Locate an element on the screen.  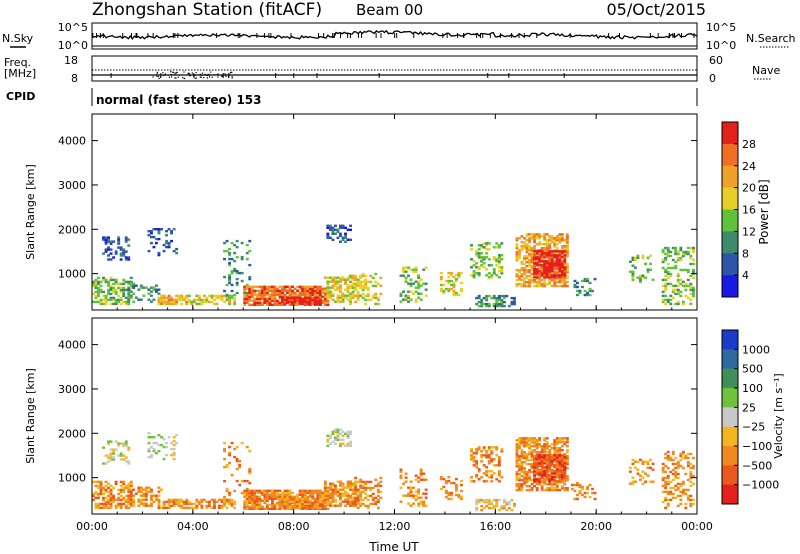
nsky-trace is located at coordinates (394, 38).